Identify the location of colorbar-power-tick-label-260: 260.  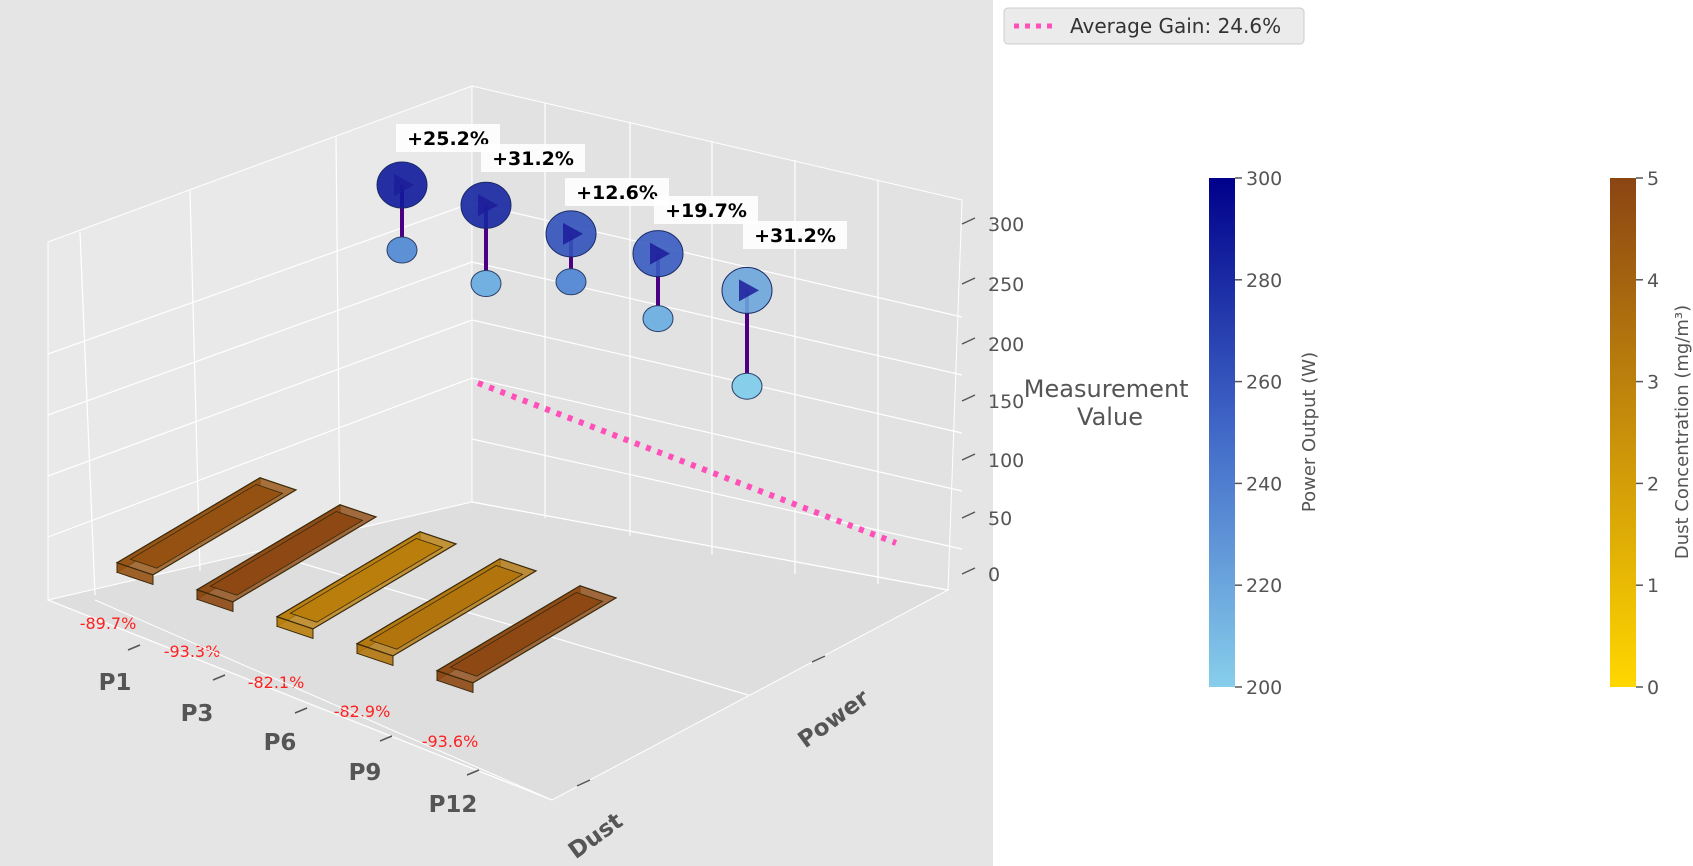
(1264, 383).